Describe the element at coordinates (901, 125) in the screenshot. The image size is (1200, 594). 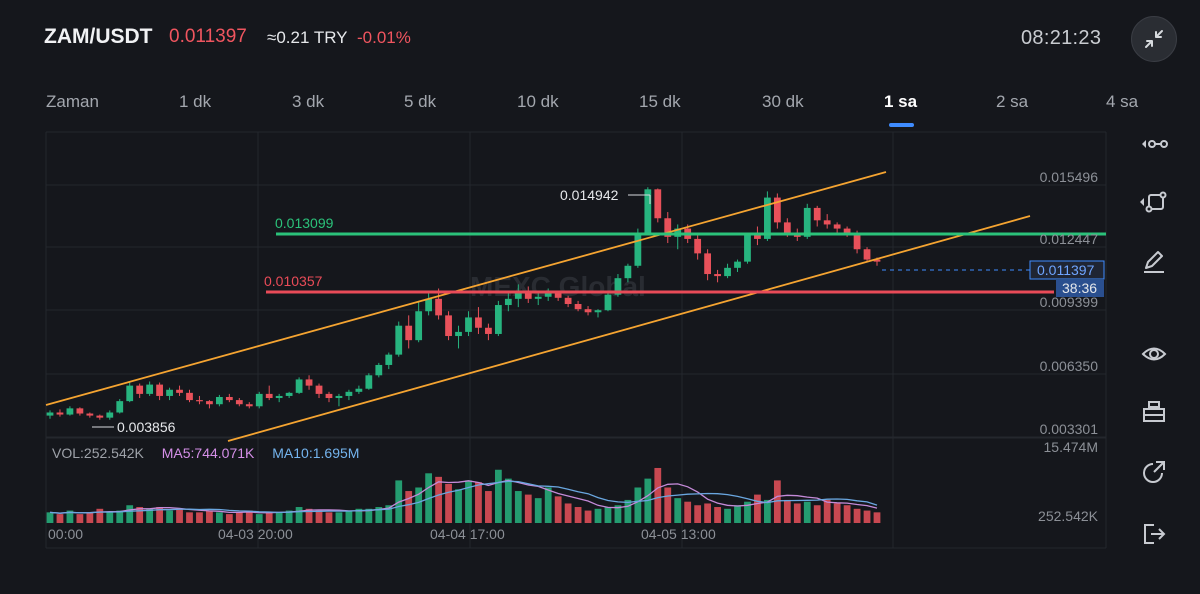
I see `active-tab-indicator` at that location.